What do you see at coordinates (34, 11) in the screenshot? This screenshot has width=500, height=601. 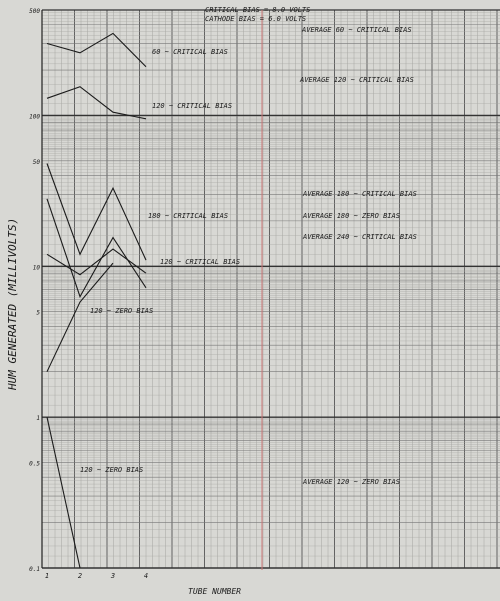 I see `y-tick-label: 500` at bounding box center [34, 11].